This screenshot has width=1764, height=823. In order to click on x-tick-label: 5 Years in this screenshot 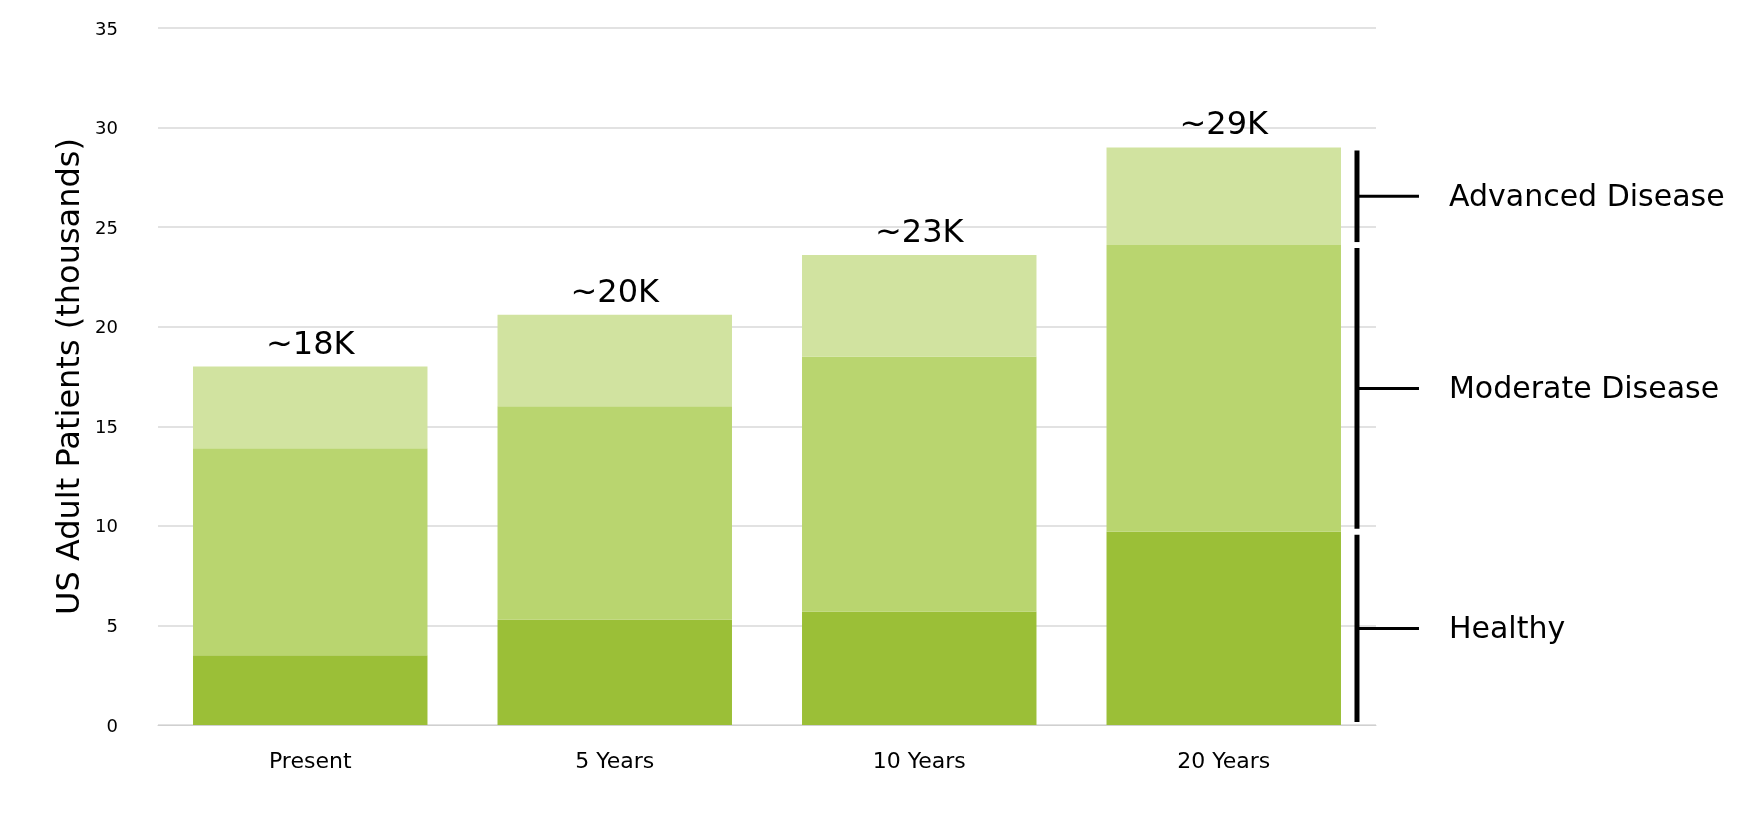, I will do `click(615, 760)`.